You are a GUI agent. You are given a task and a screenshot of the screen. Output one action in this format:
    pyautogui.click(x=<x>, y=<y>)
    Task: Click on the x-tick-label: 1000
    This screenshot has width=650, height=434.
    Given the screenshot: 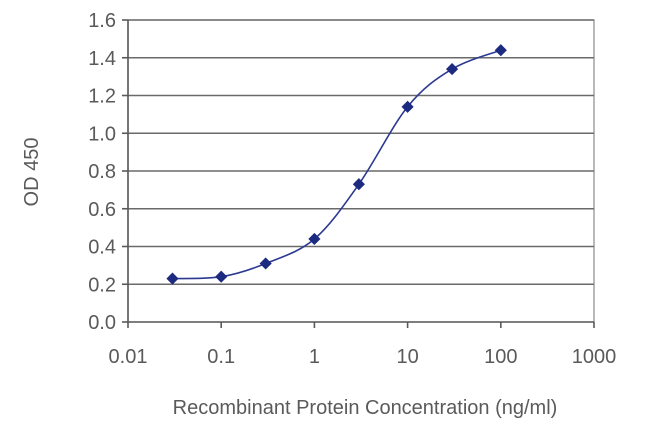 What is the action you would take?
    pyautogui.click(x=594, y=357)
    